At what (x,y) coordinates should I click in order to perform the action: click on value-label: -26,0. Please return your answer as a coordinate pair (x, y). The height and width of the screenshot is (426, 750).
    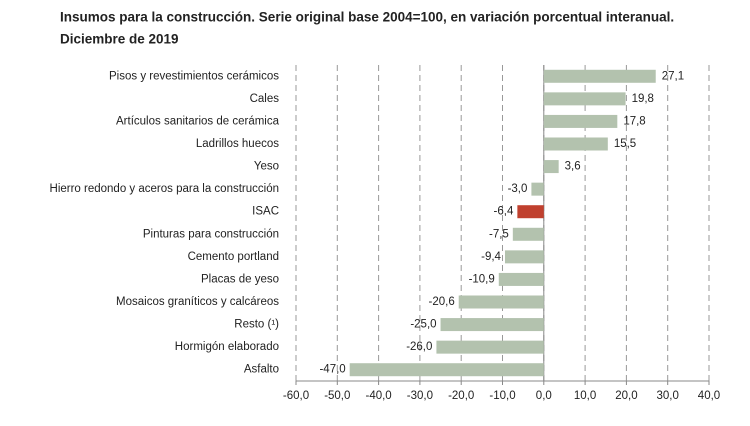
    Looking at the image, I should click on (419, 347).